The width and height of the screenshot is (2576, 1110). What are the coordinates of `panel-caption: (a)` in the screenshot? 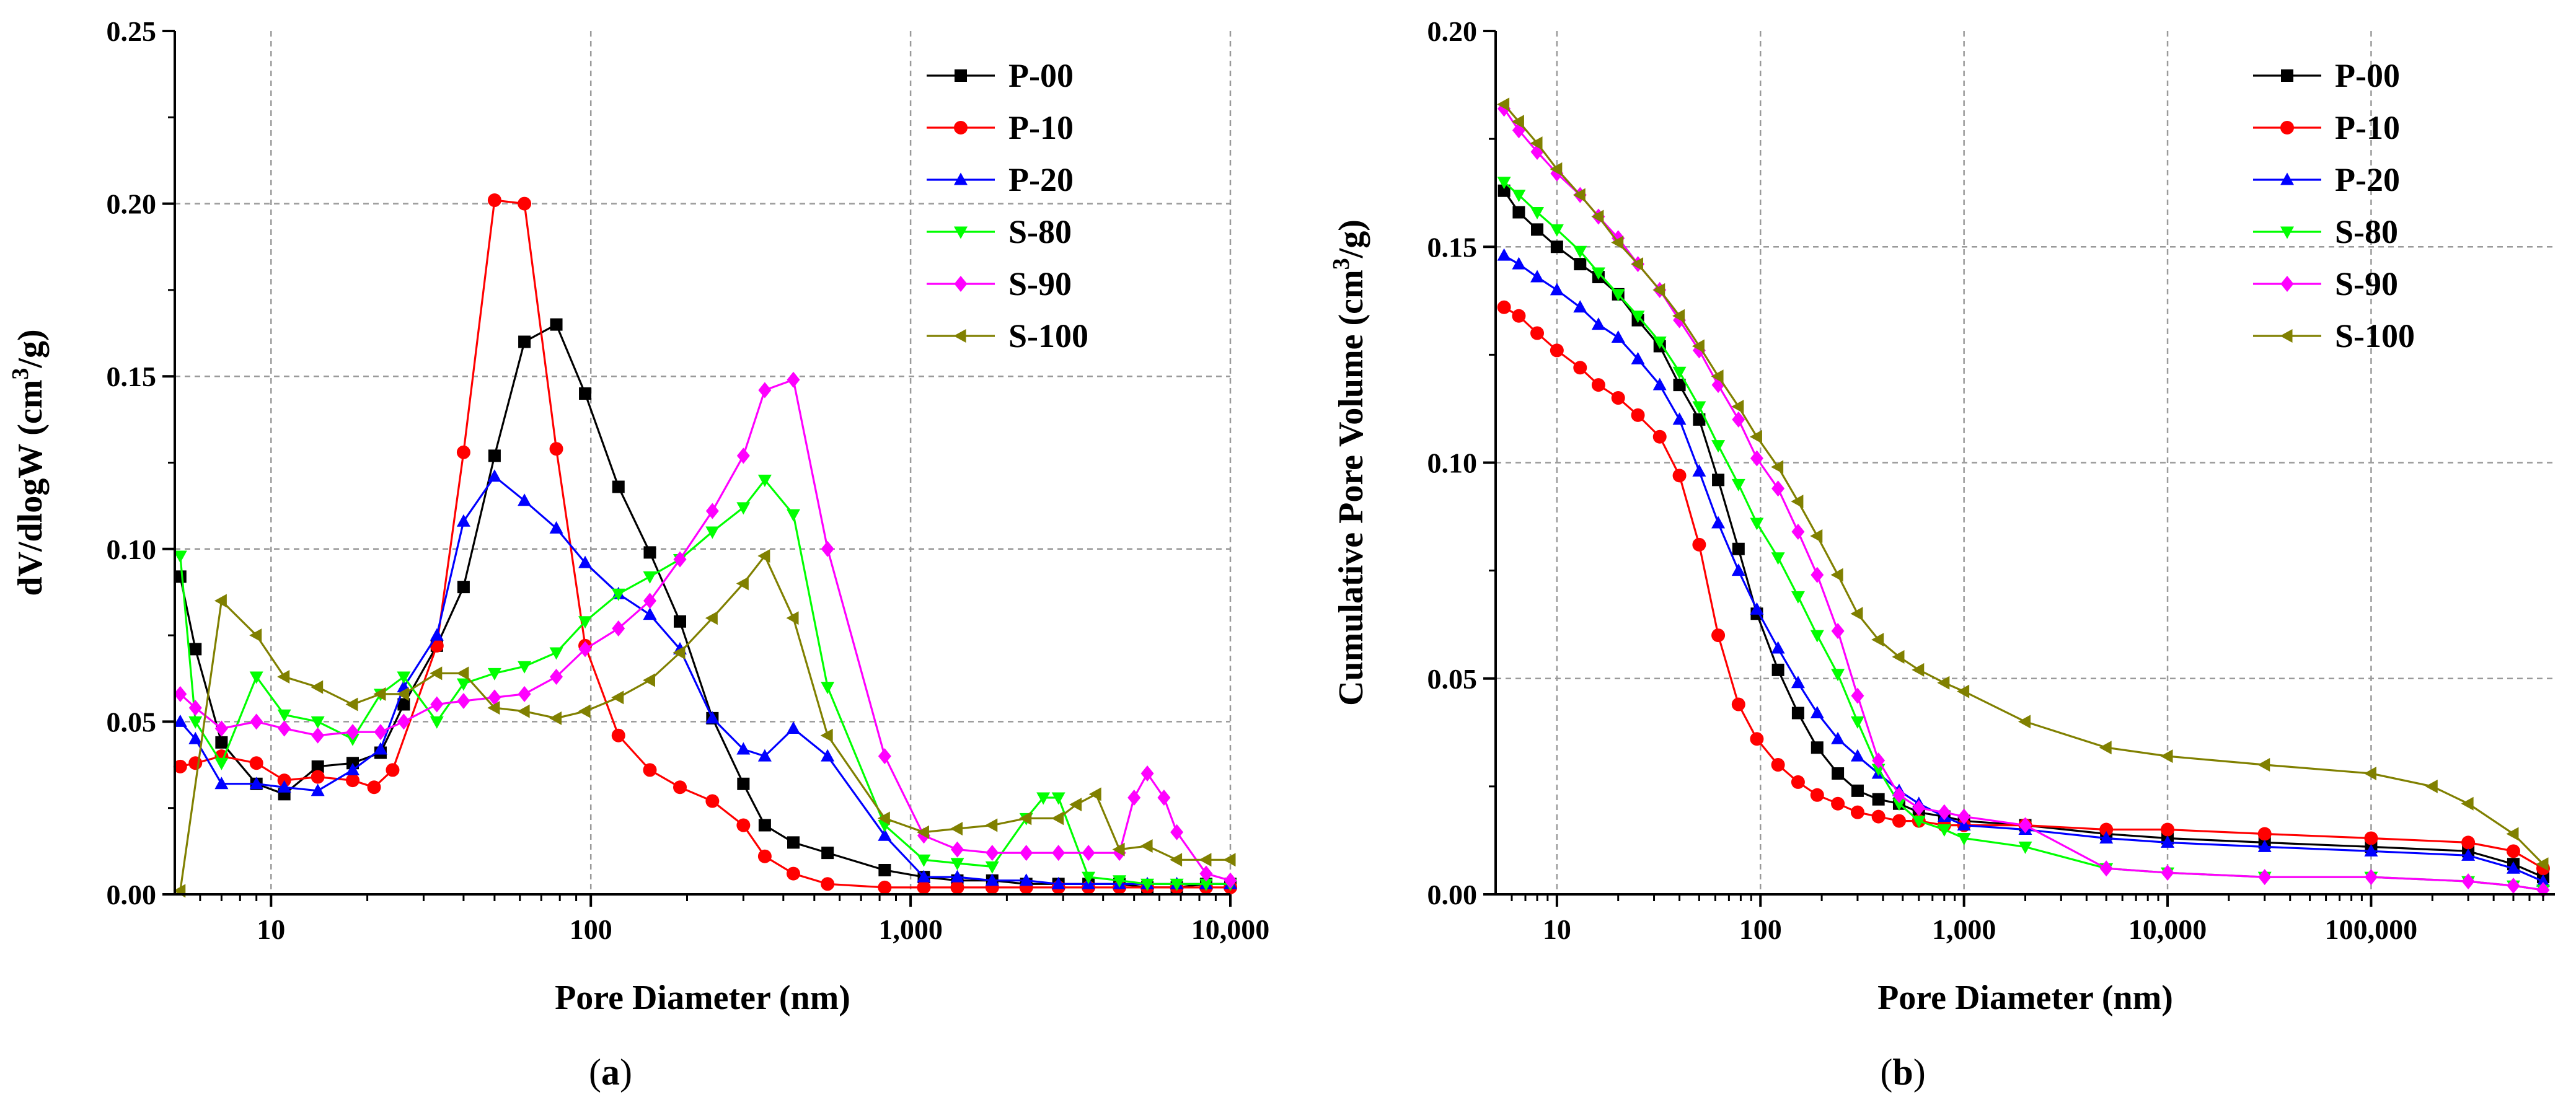 It's located at (610, 1072).